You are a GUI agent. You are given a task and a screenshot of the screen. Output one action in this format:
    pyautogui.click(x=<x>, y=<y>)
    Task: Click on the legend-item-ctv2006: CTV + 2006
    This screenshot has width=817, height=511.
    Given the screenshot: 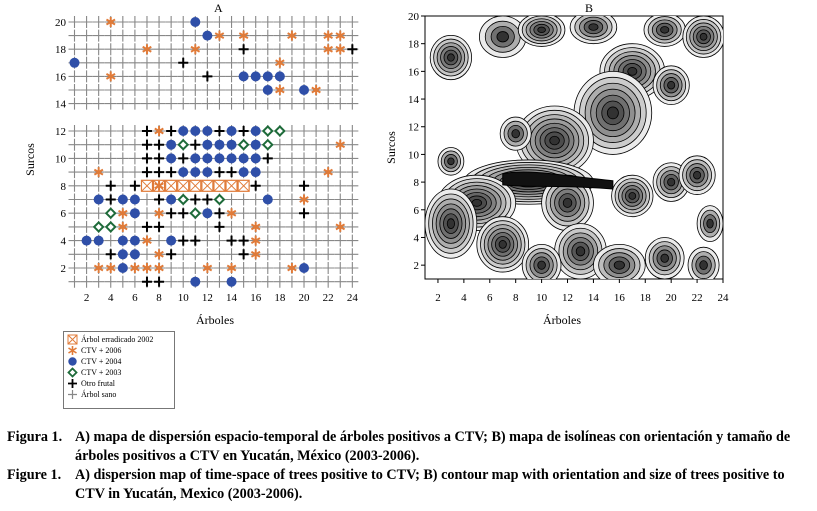 What is the action you would take?
    pyautogui.click(x=119, y=350)
    